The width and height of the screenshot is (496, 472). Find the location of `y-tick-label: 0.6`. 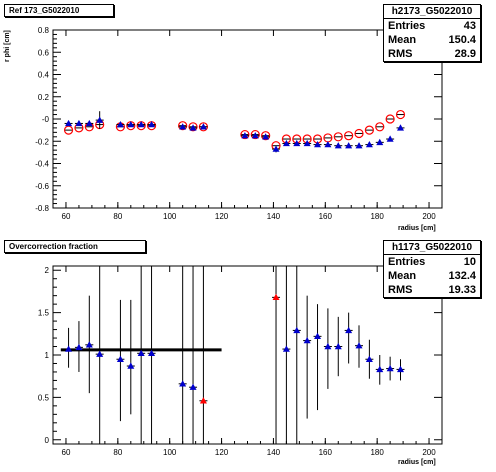

y-tick-label: 0.6 is located at coordinates (44, 52).